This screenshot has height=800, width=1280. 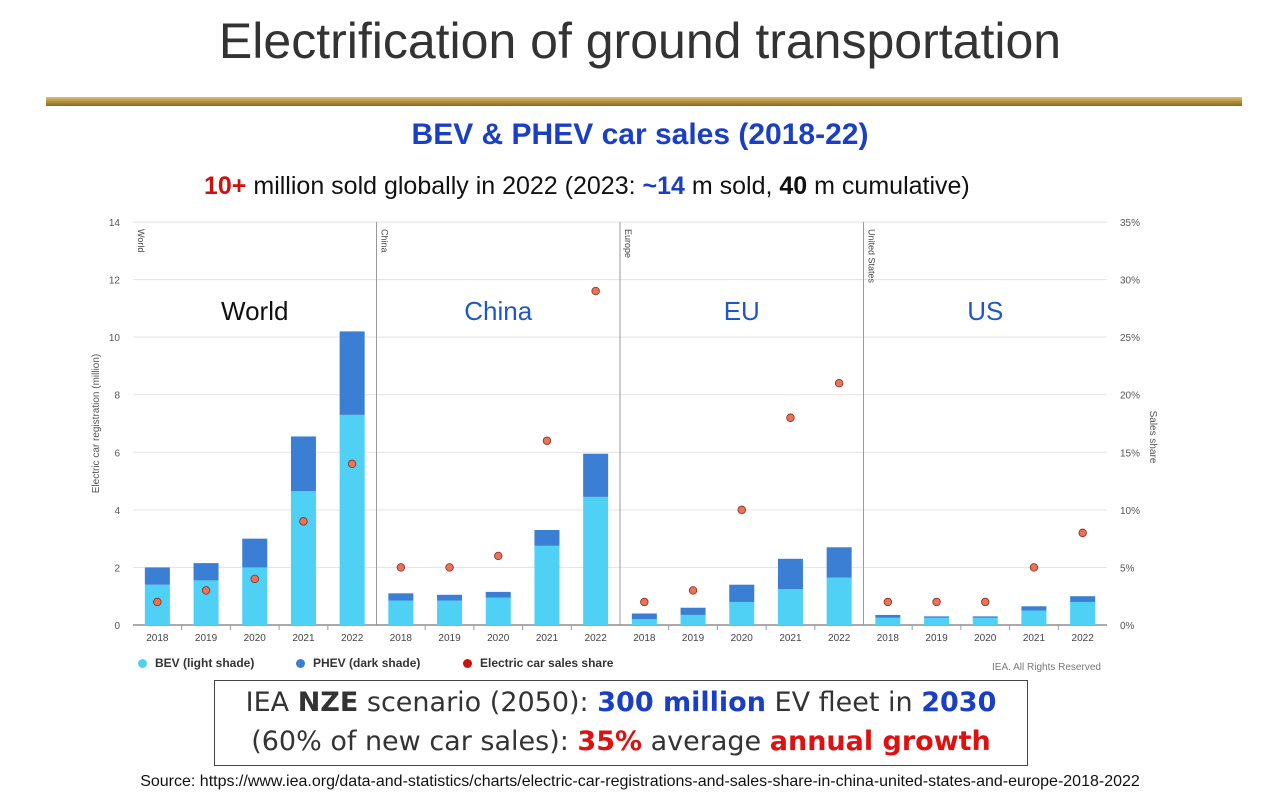 I want to click on share-dot-icon, so click(x=467, y=663).